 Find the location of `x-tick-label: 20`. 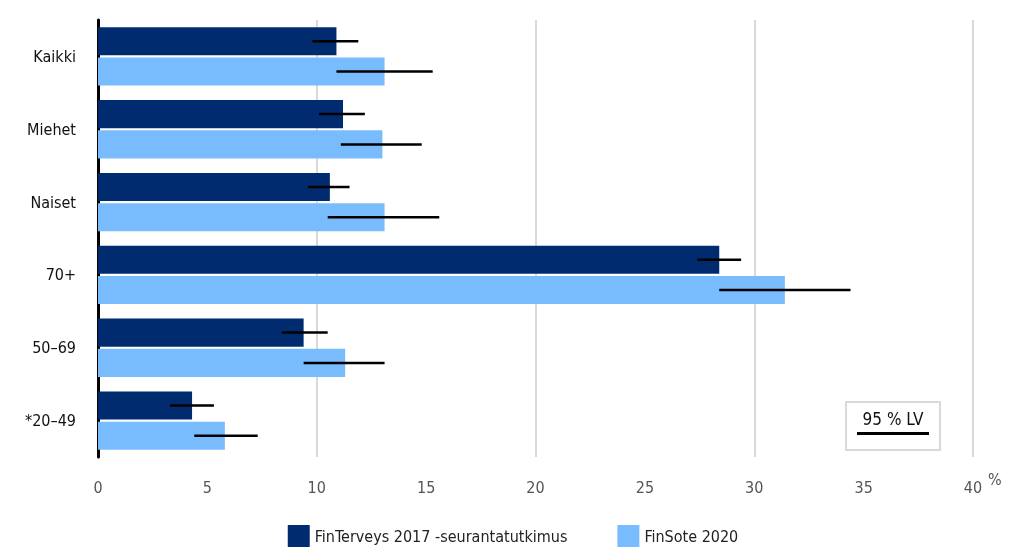

x-tick-label: 20 is located at coordinates (535, 487).